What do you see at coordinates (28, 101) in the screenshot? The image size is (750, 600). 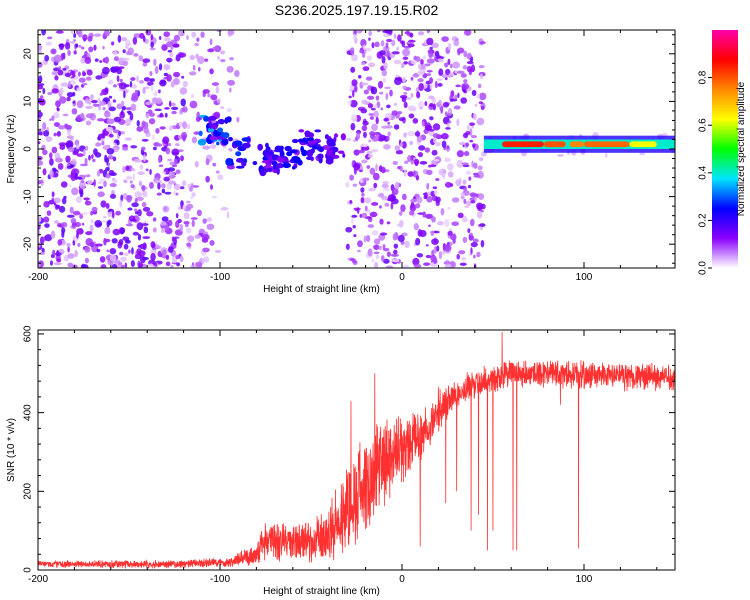 I see `spectrogram-ytick-label: 10` at bounding box center [28, 101].